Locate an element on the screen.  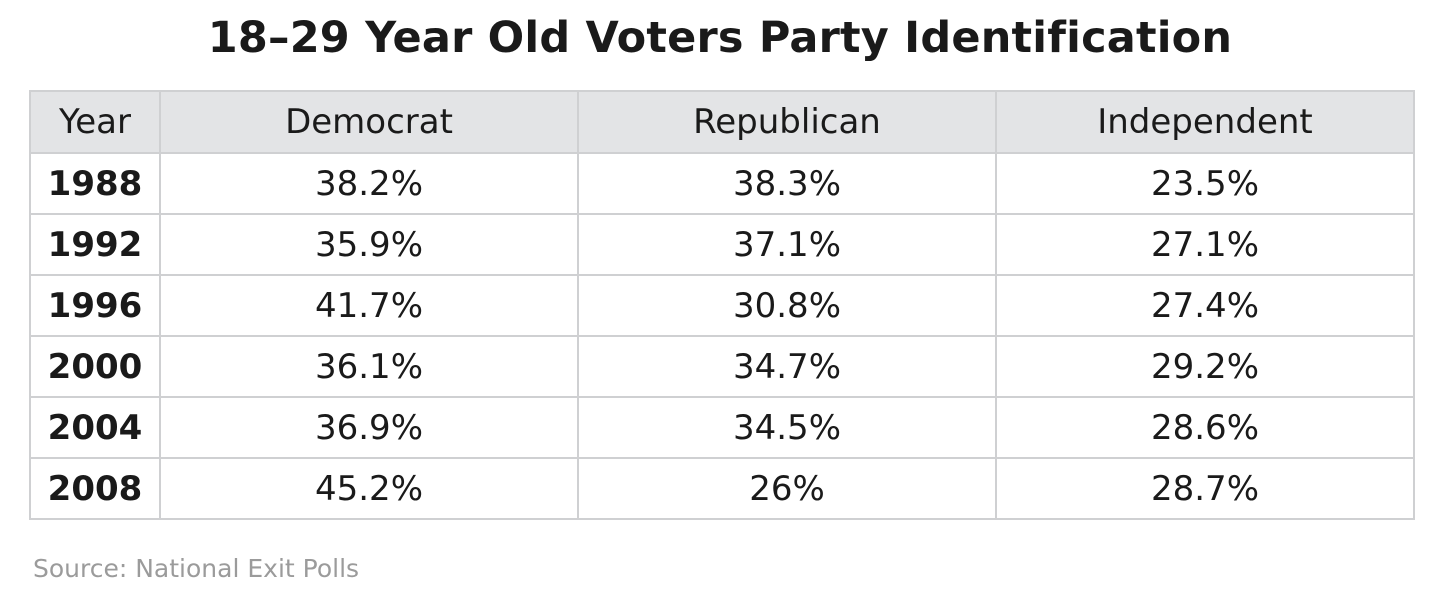
table-cell-independent: 23.5% is located at coordinates (1205, 183).